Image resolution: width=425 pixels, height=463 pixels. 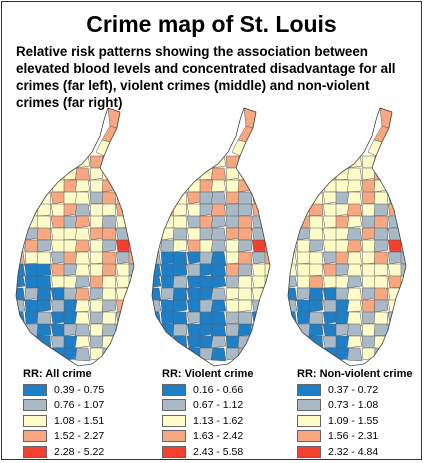 What do you see at coordinates (79, 420) in the screenshot?
I see `legend-range: 1.08 - 1.51` at bounding box center [79, 420].